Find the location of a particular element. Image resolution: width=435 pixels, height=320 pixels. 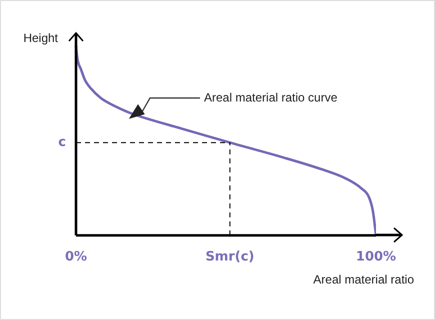

y-axis-title: Height is located at coordinates (41, 38).